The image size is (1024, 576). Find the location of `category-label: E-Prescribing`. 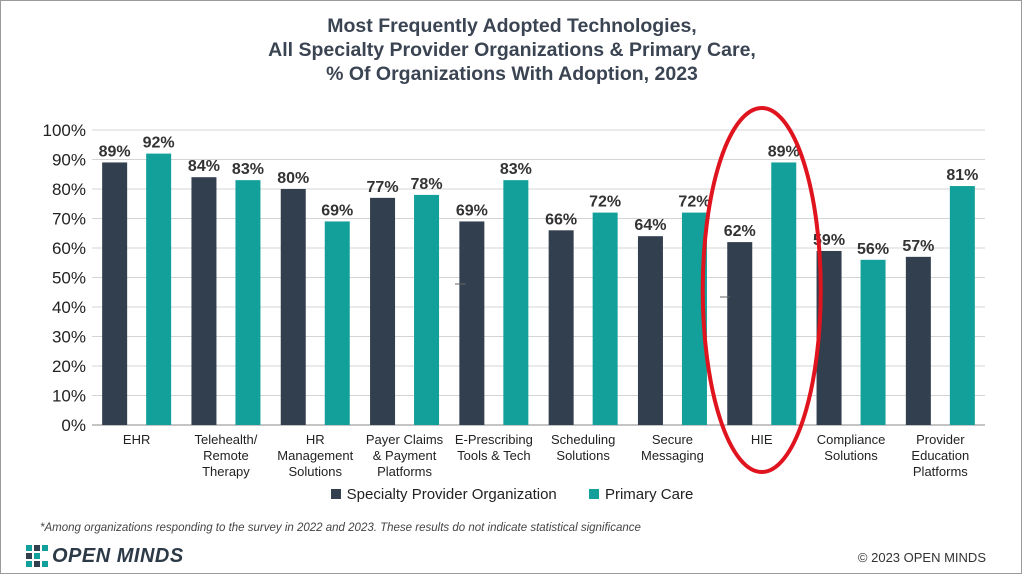

category-label: E-Prescribing is located at coordinates (494, 439).